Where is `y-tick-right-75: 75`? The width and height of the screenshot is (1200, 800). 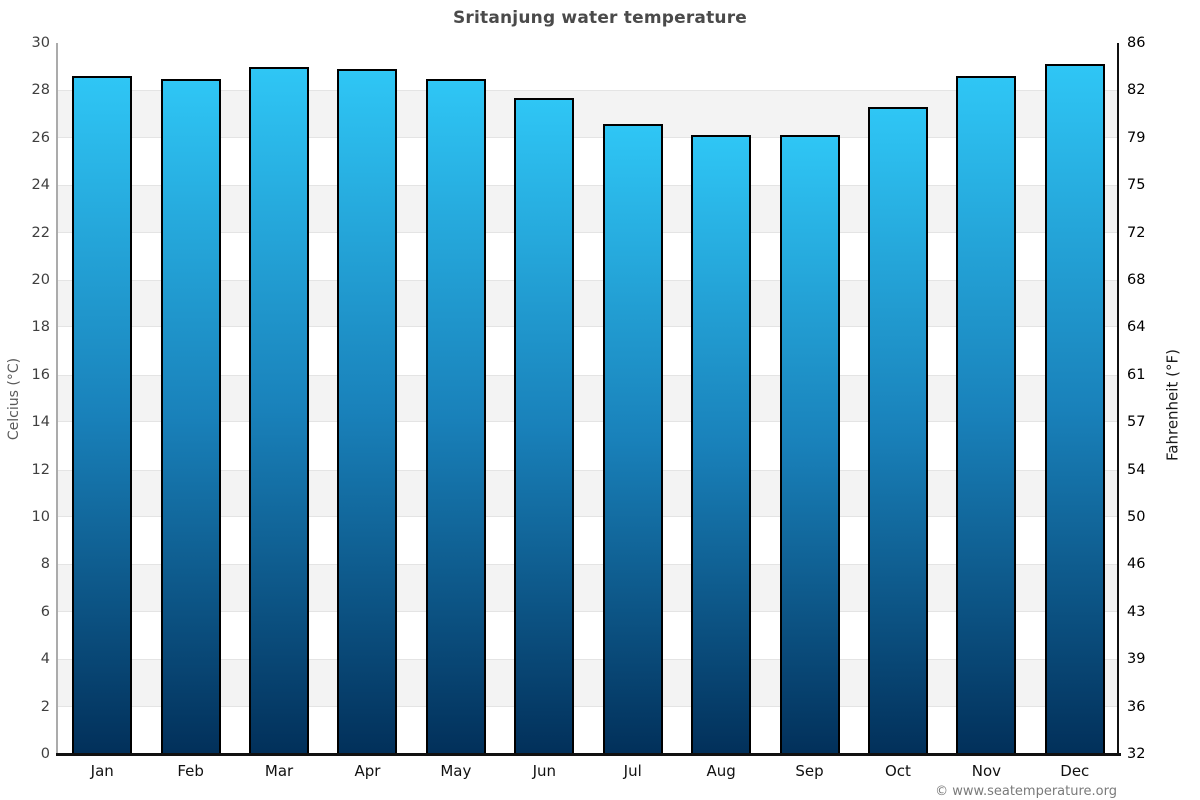
y-tick-right-75: 75 is located at coordinates (1136, 184).